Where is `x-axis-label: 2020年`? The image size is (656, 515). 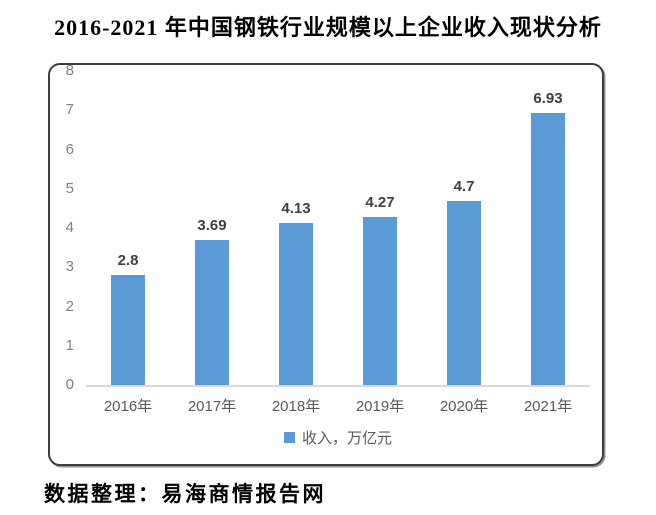
x-axis-label: 2020年 is located at coordinates (464, 406).